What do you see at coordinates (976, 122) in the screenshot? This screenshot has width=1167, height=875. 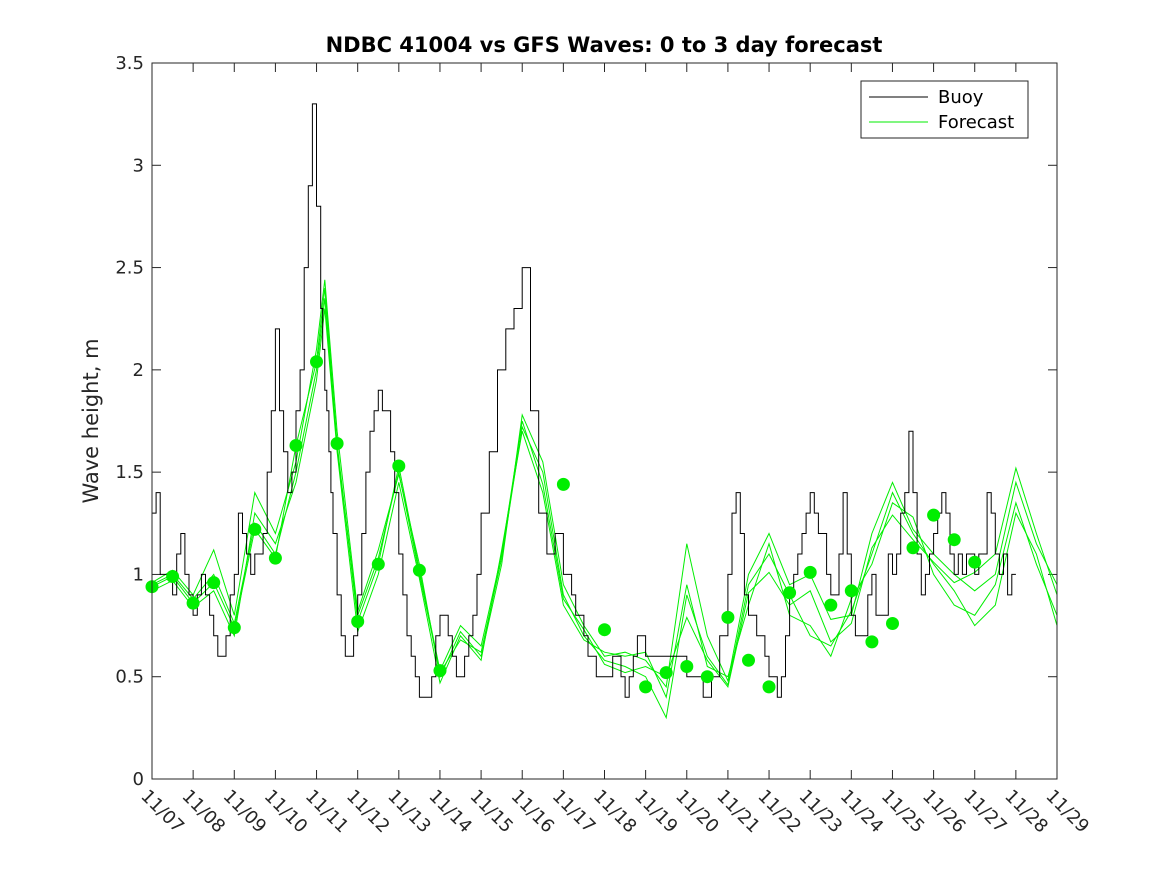 I see `legend-forecast-label: Forecast` at bounding box center [976, 122].